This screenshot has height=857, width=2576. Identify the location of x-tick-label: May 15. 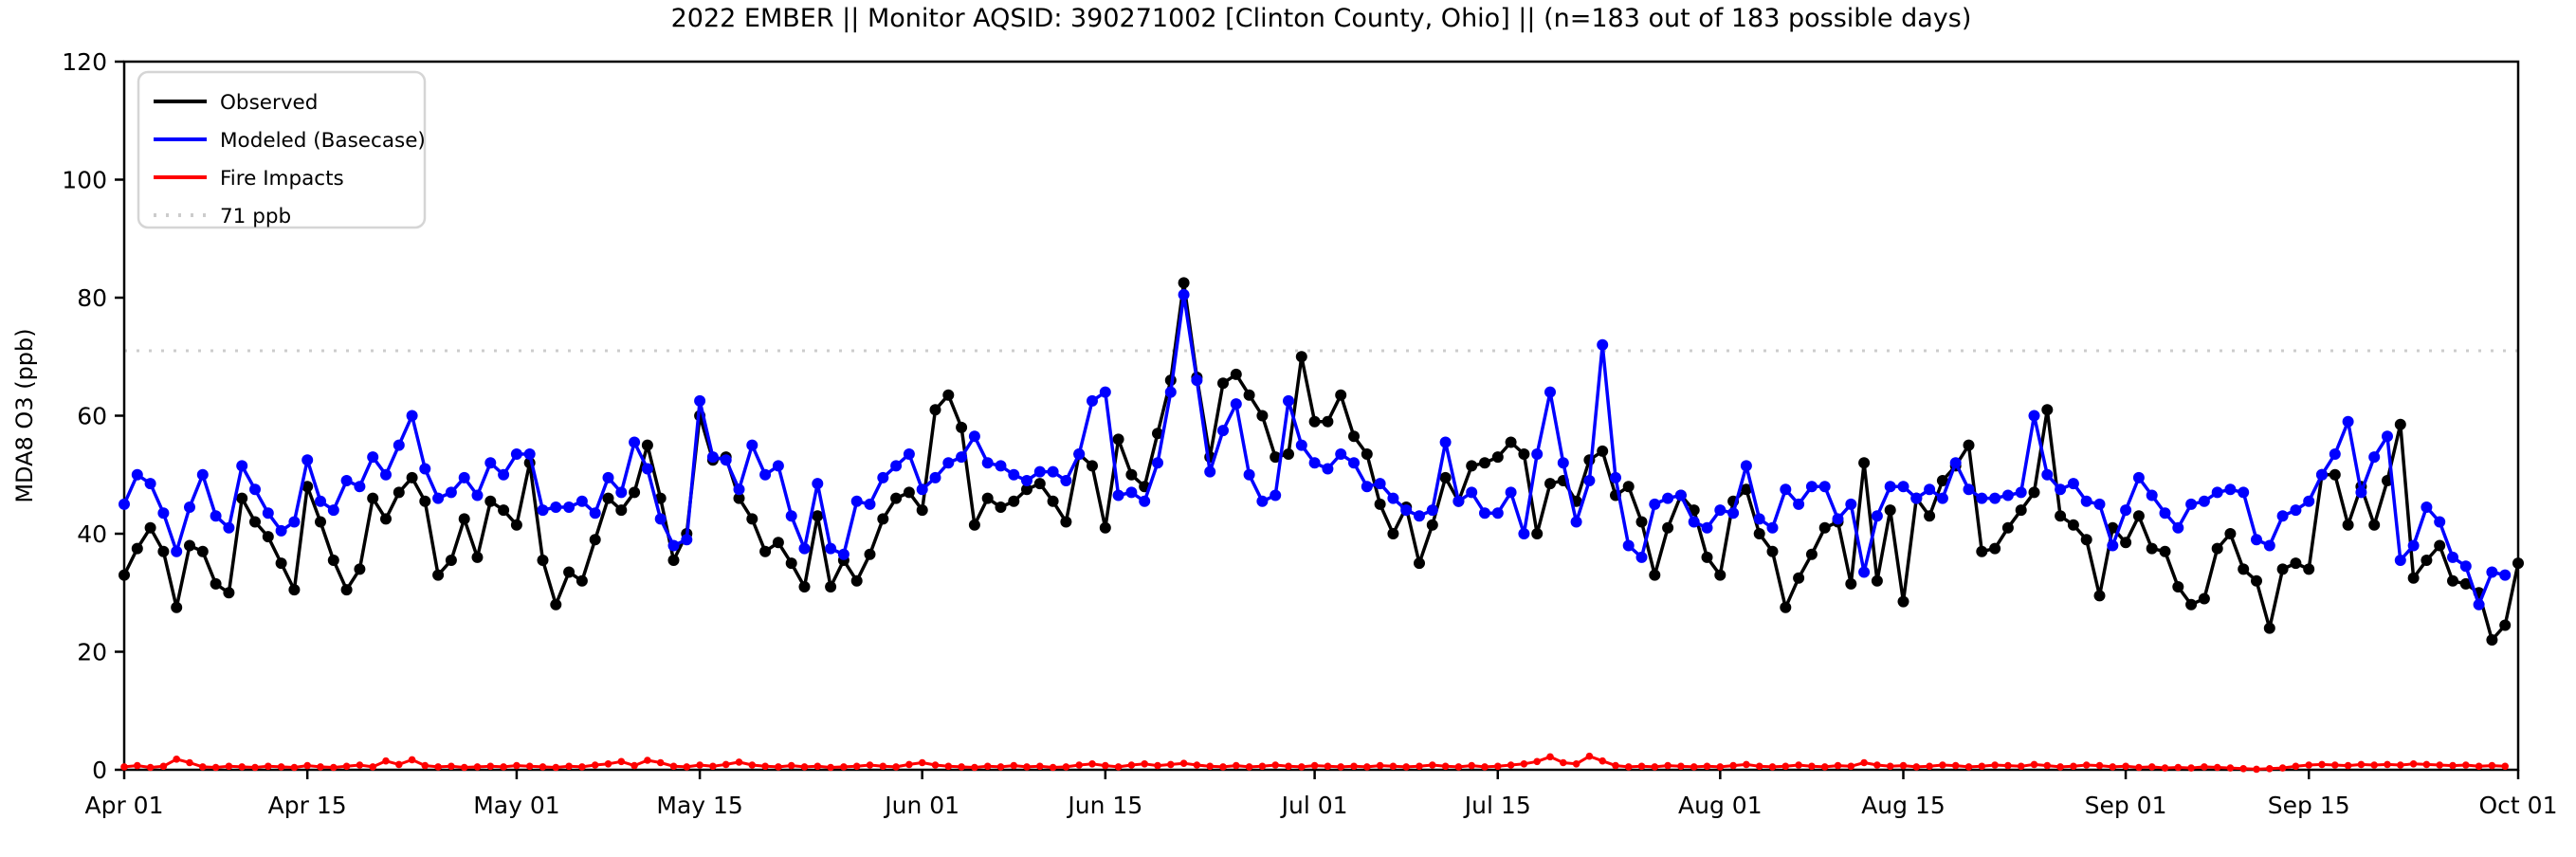
(699, 805).